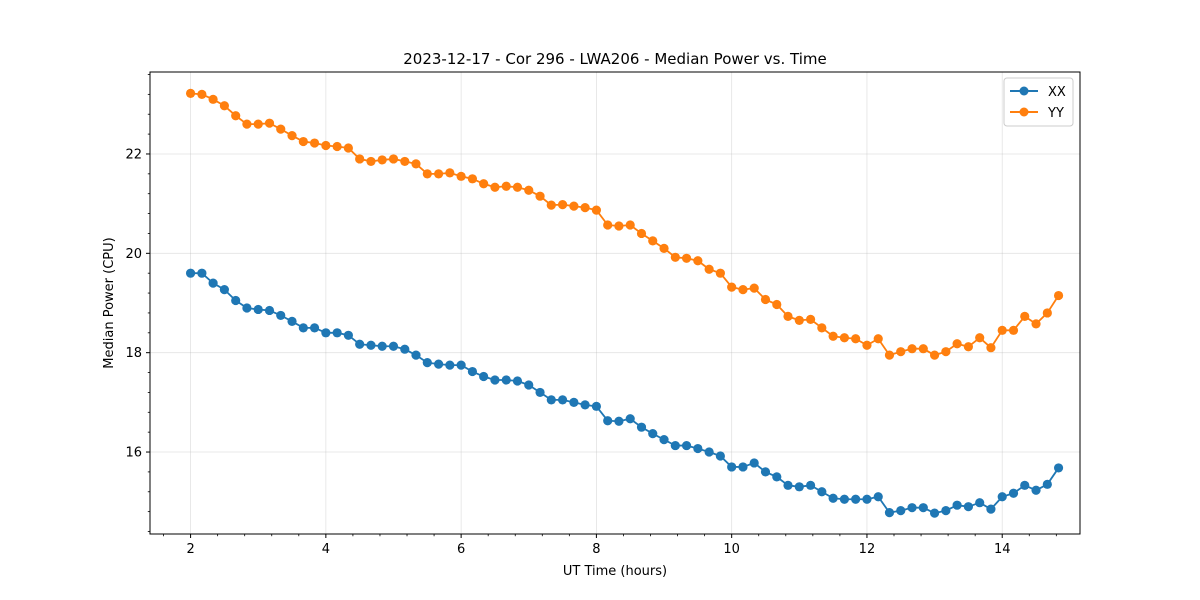 This screenshot has height=600, width=1200. I want to click on y-tick-label: 18, so click(133, 353).